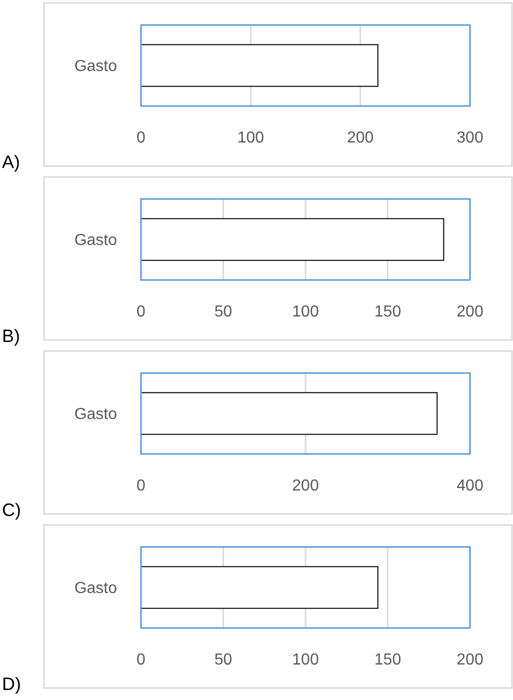 This screenshot has height=700, width=513. What do you see at coordinates (11, 336) in the screenshot?
I see `text: B)` at bounding box center [11, 336].